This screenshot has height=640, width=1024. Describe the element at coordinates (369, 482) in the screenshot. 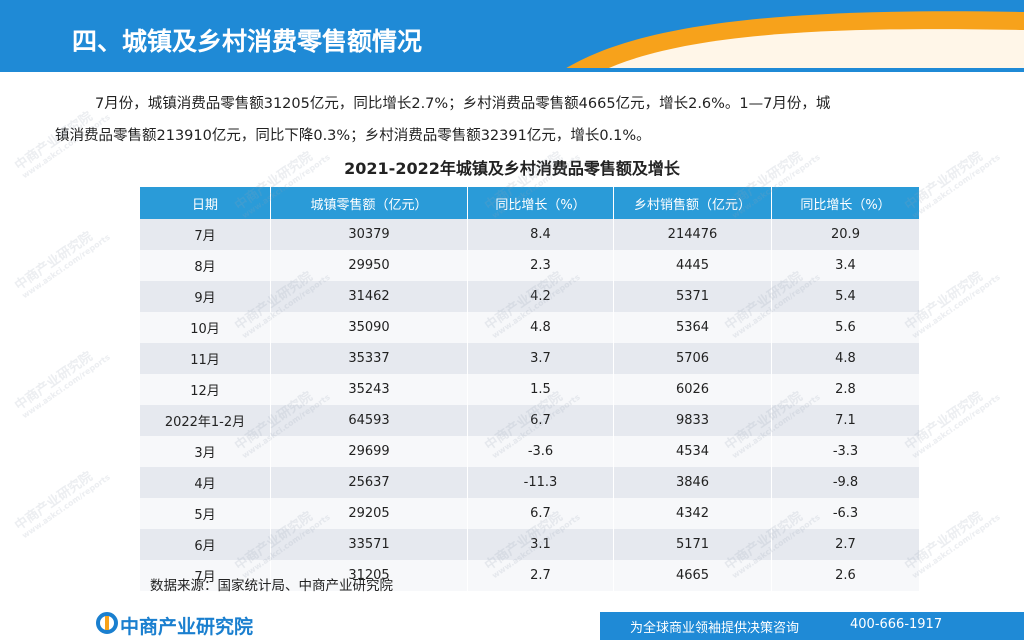

I see `table-cell: 25637` at that location.